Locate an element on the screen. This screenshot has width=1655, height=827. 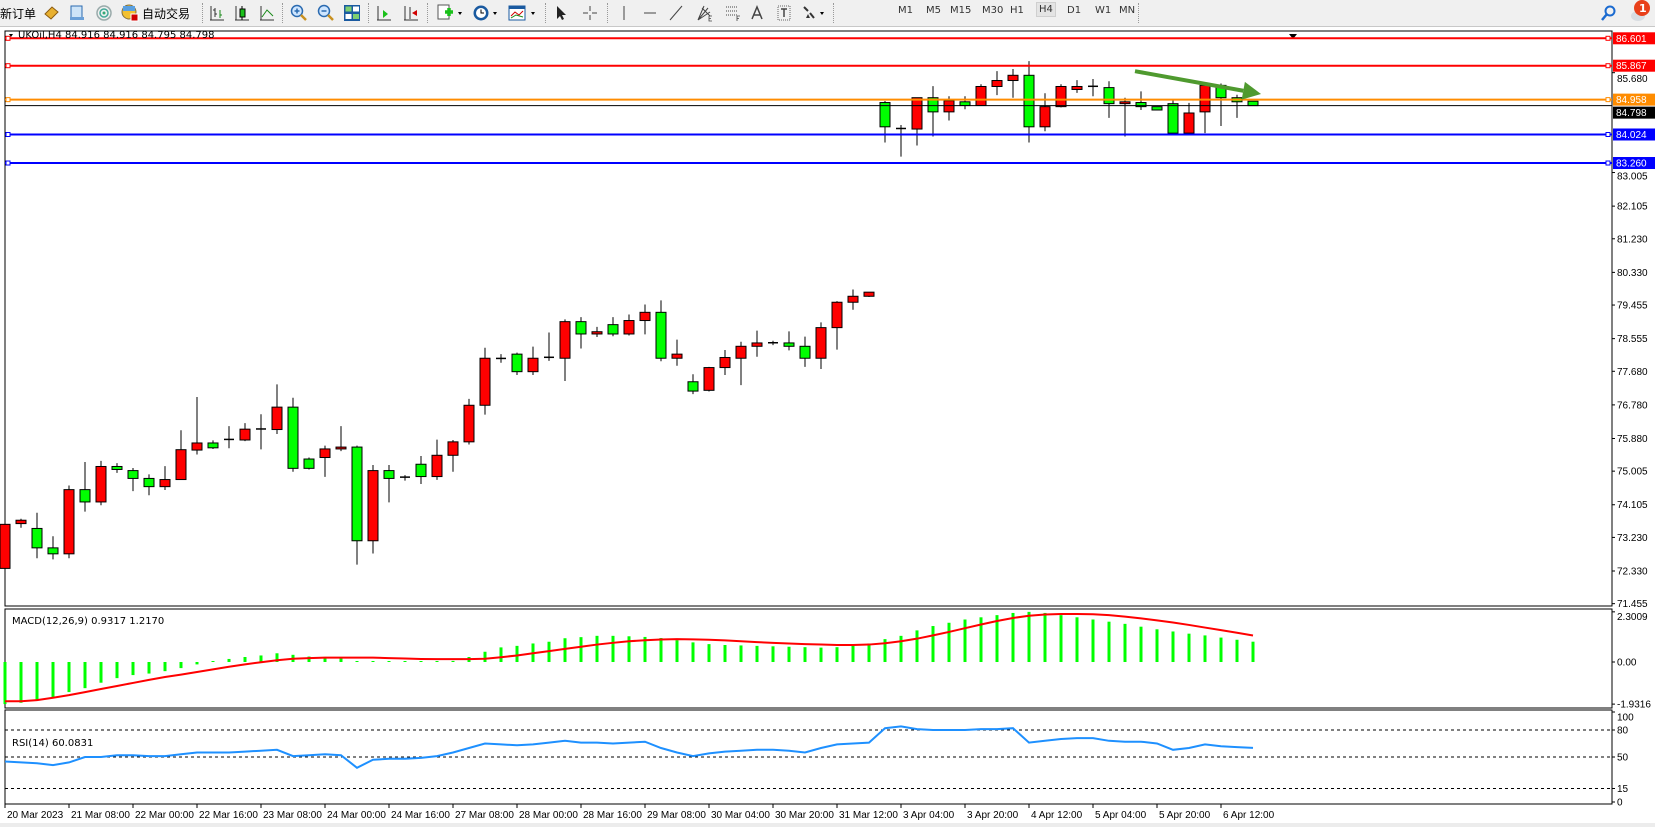
search-icon is located at coordinates (1609, 13).